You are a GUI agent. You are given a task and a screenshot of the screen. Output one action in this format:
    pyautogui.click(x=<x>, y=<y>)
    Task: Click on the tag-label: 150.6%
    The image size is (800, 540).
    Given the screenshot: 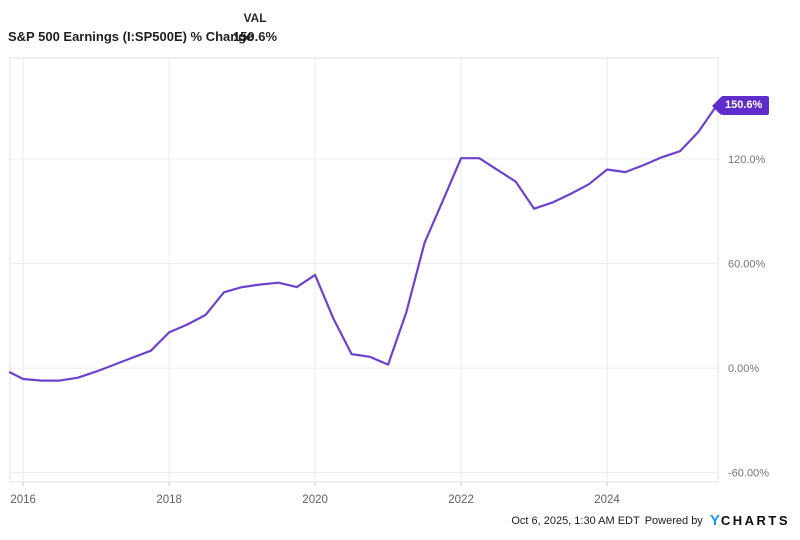 What is the action you would take?
    pyautogui.click(x=745, y=106)
    